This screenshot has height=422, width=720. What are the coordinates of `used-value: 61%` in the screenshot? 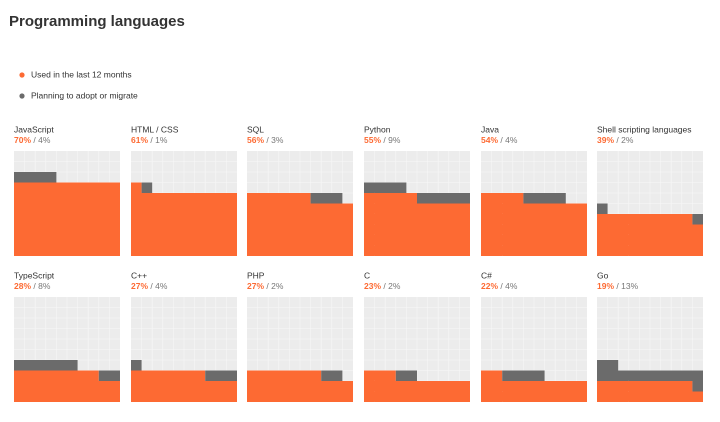 It's located at (139, 140).